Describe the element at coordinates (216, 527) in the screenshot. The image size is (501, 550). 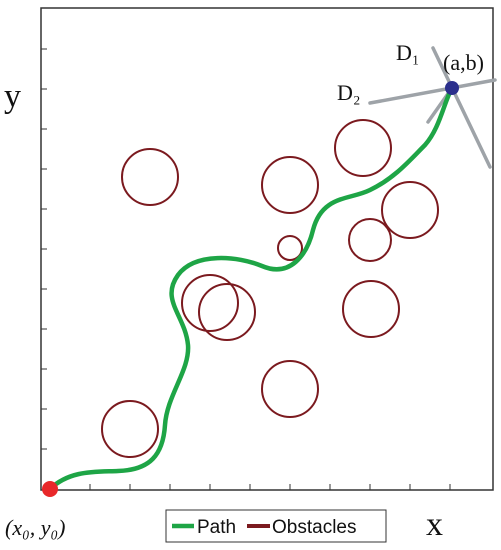
I see `legend-path-label: Path` at that location.